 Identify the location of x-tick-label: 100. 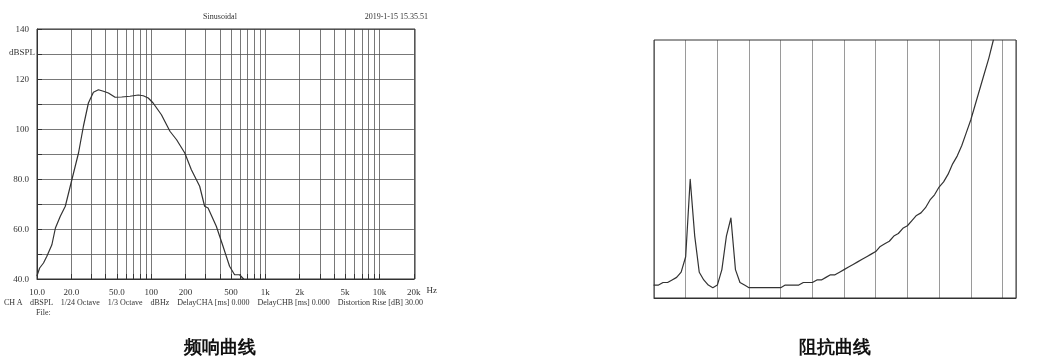
(151, 291).